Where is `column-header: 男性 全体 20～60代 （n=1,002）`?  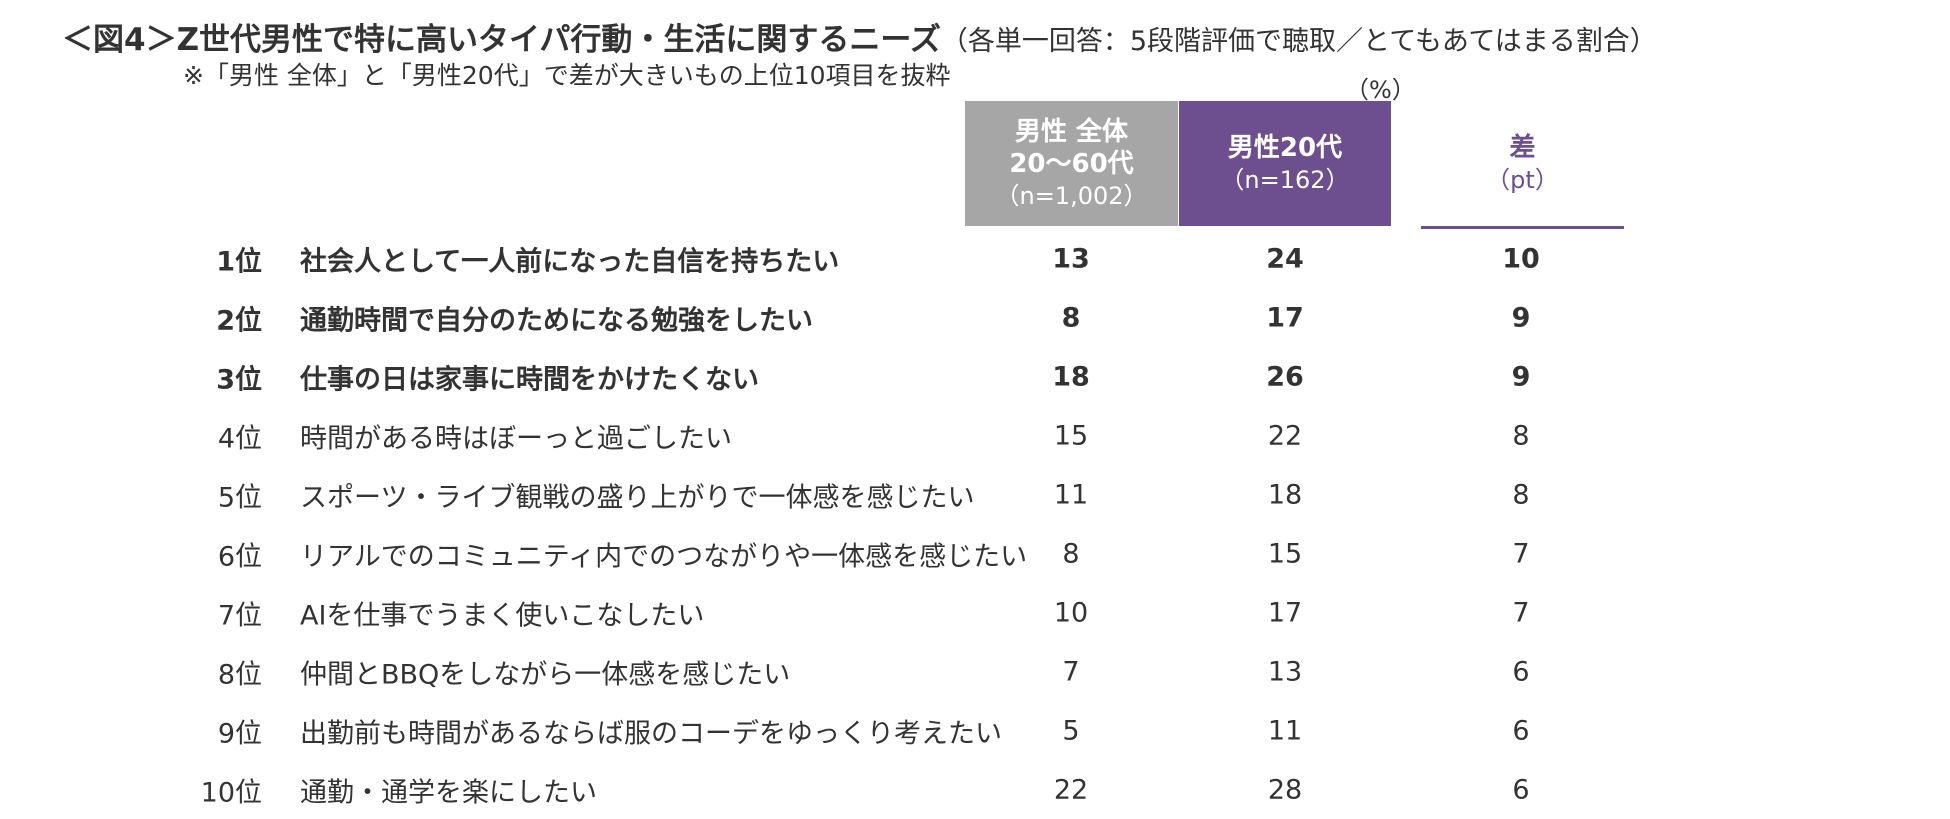 column-header: 男性 全体 20～60代 （n=1,002） is located at coordinates (1071, 163).